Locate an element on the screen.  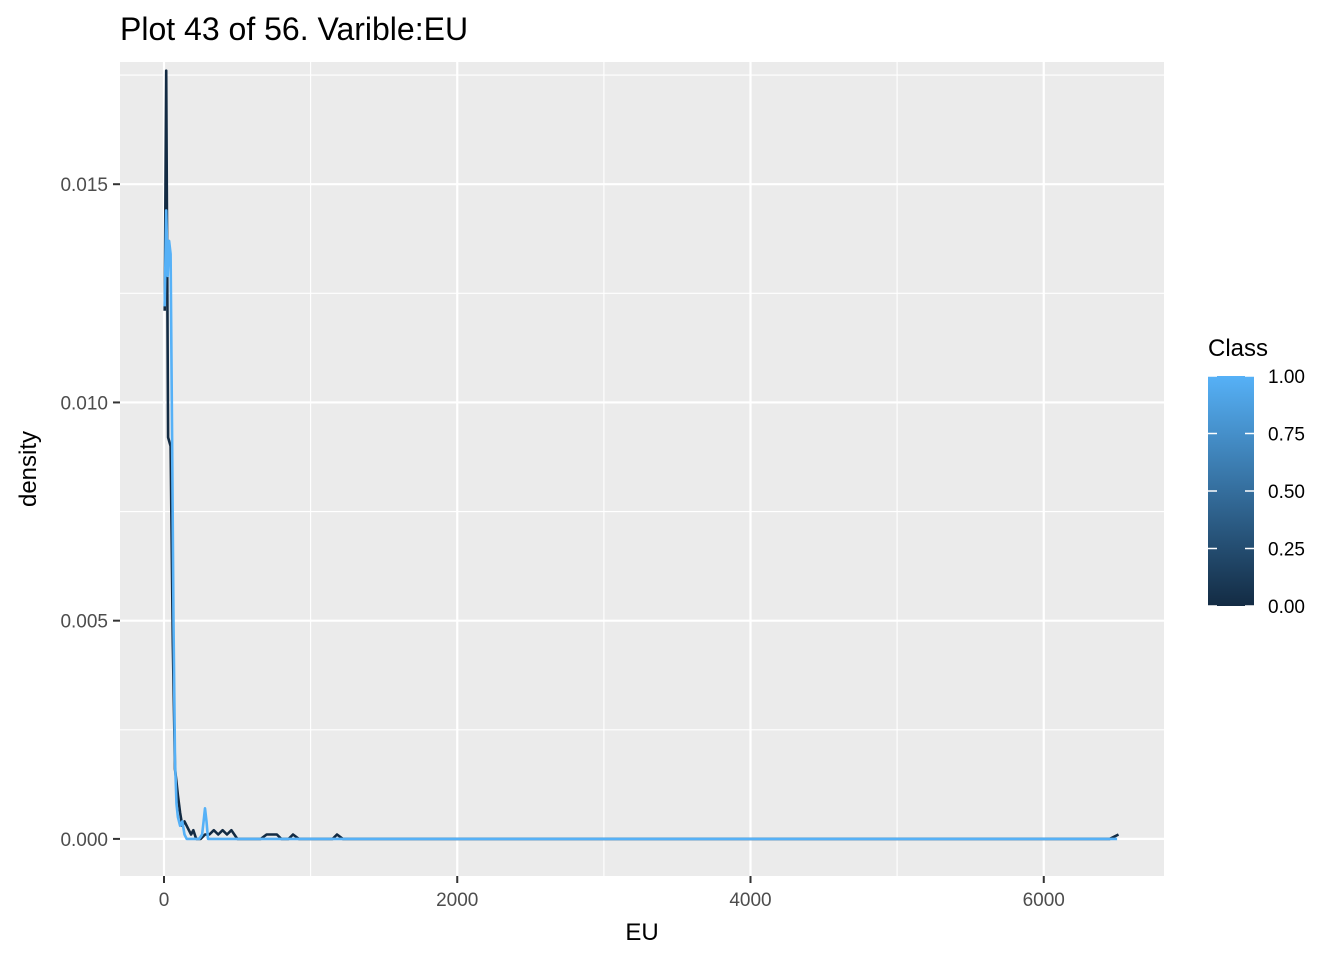
legend-label: 0.25 is located at coordinates (1286, 550).